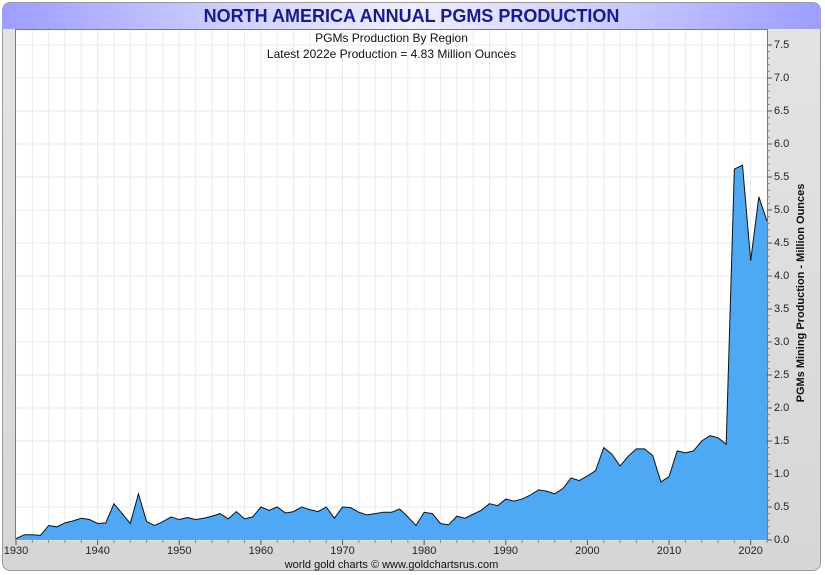 Image resolution: width=825 pixels, height=575 pixels. What do you see at coordinates (782, 441) in the screenshot?
I see `y-tick-label: 1.5` at bounding box center [782, 441].